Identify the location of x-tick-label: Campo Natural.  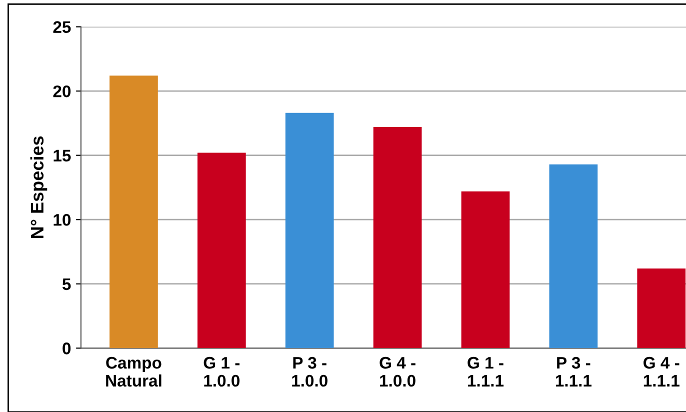
(134, 371).